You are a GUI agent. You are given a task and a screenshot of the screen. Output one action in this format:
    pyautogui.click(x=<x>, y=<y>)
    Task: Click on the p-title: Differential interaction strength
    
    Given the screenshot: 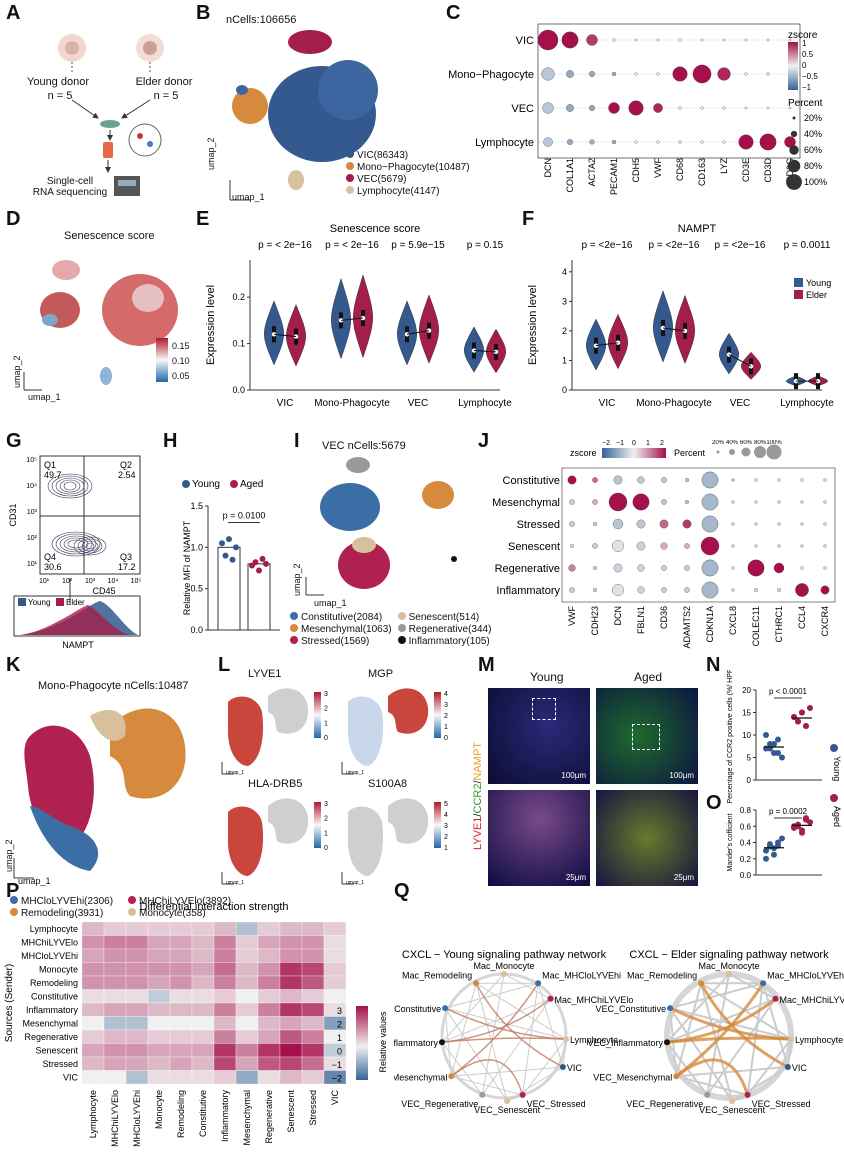 What is the action you would take?
    pyautogui.click(x=214, y=907)
    